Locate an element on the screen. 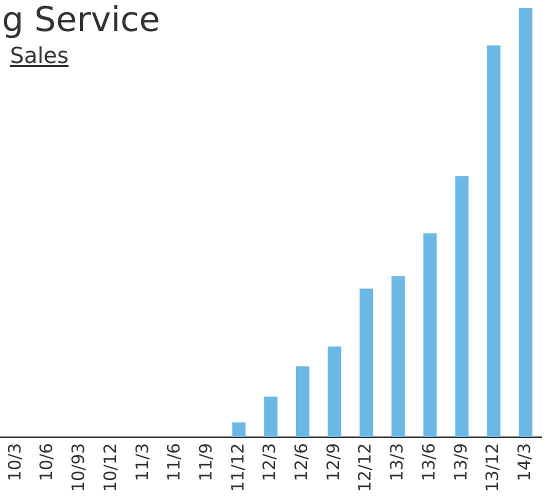  x-tick-label: 13/3 is located at coordinates (398, 462).